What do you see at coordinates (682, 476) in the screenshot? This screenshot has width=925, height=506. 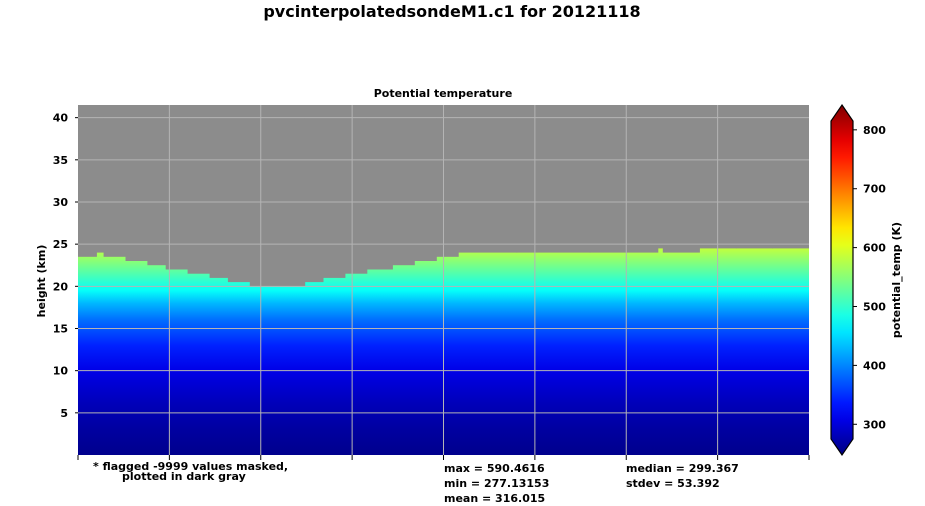 I see `stats-right: median = 299.367 stdev = 53.392` at bounding box center [682, 476].